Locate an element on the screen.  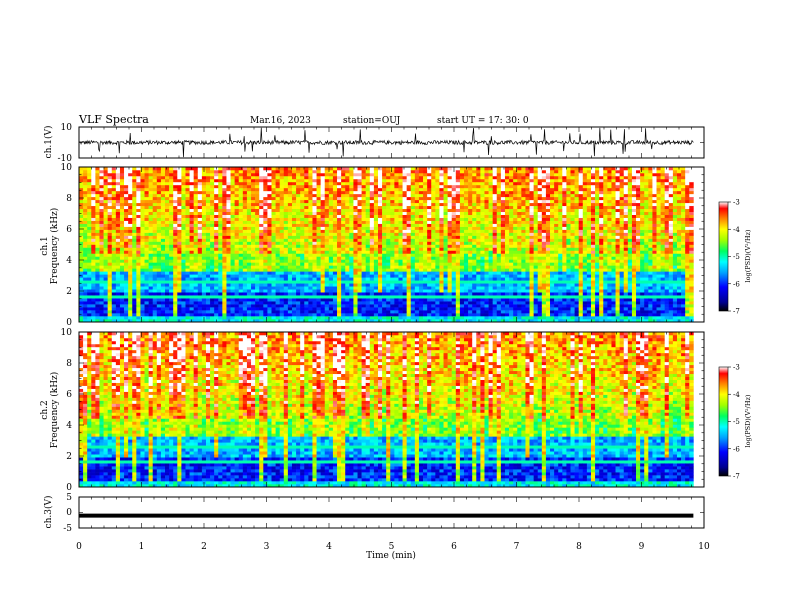
station-label: station=OUJ is located at coordinates (372, 121).